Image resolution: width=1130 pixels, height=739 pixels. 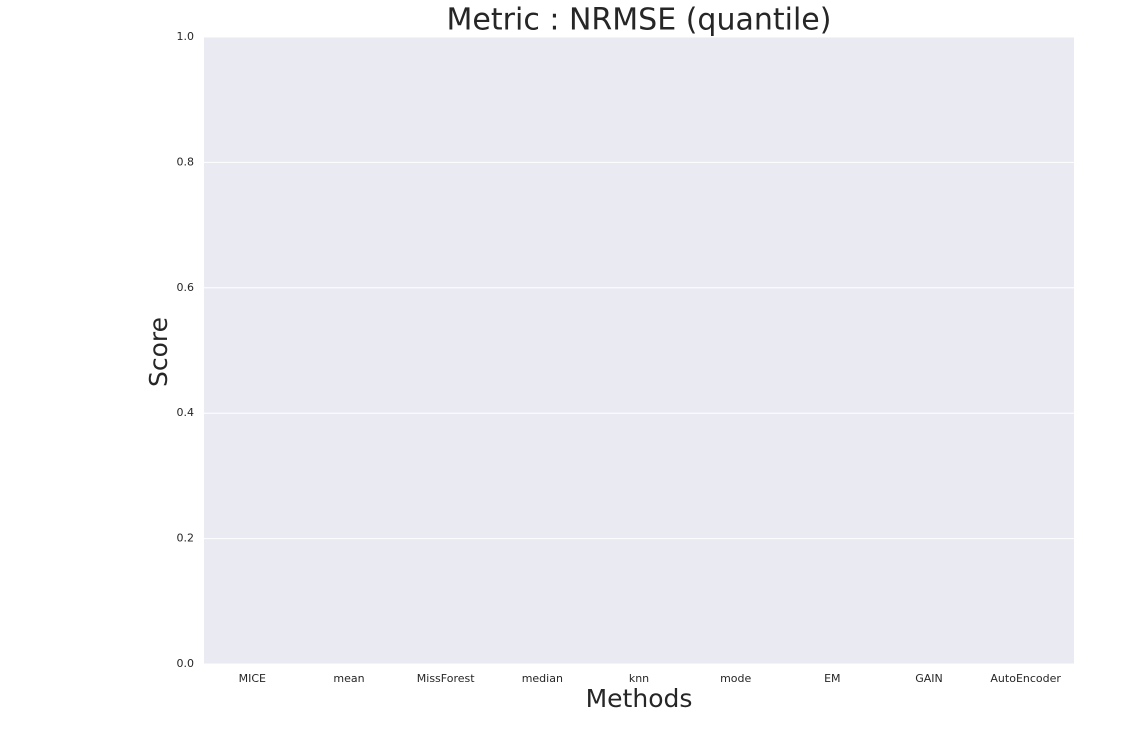 What do you see at coordinates (186, 663) in the screenshot?
I see `y-tick-label: 0.0` at bounding box center [186, 663].